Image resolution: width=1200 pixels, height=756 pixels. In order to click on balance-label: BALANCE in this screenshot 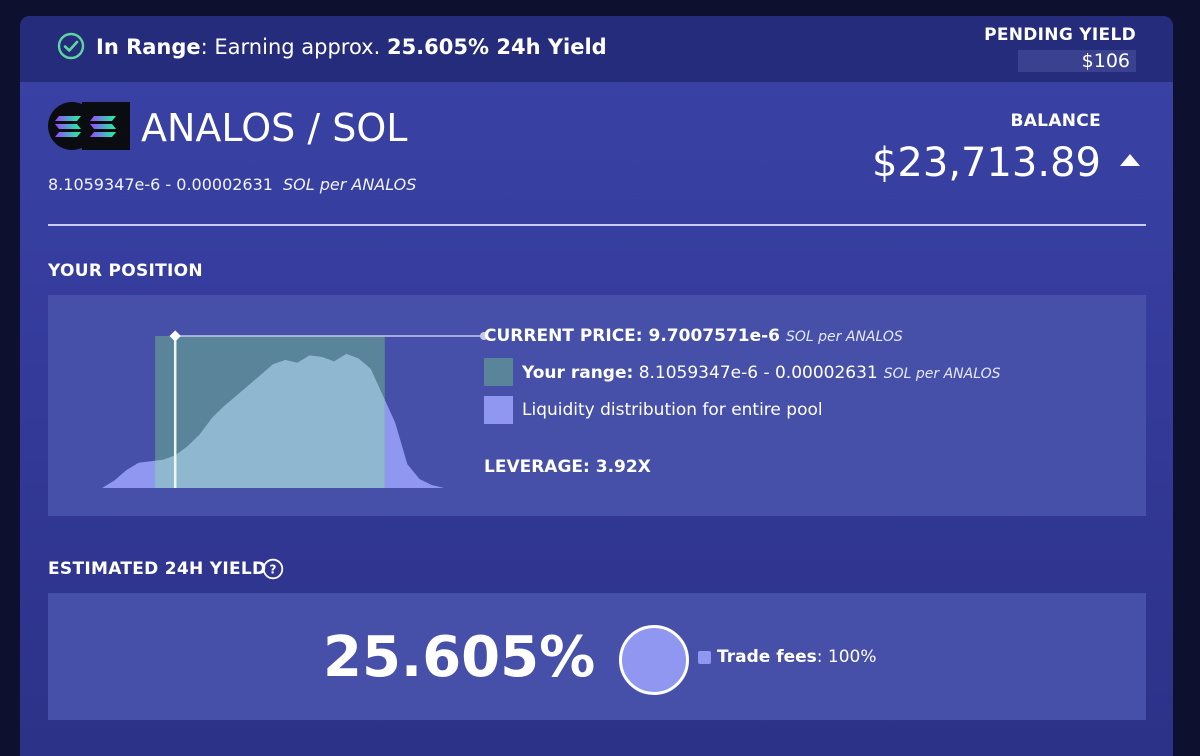, I will do `click(1055, 121)`.